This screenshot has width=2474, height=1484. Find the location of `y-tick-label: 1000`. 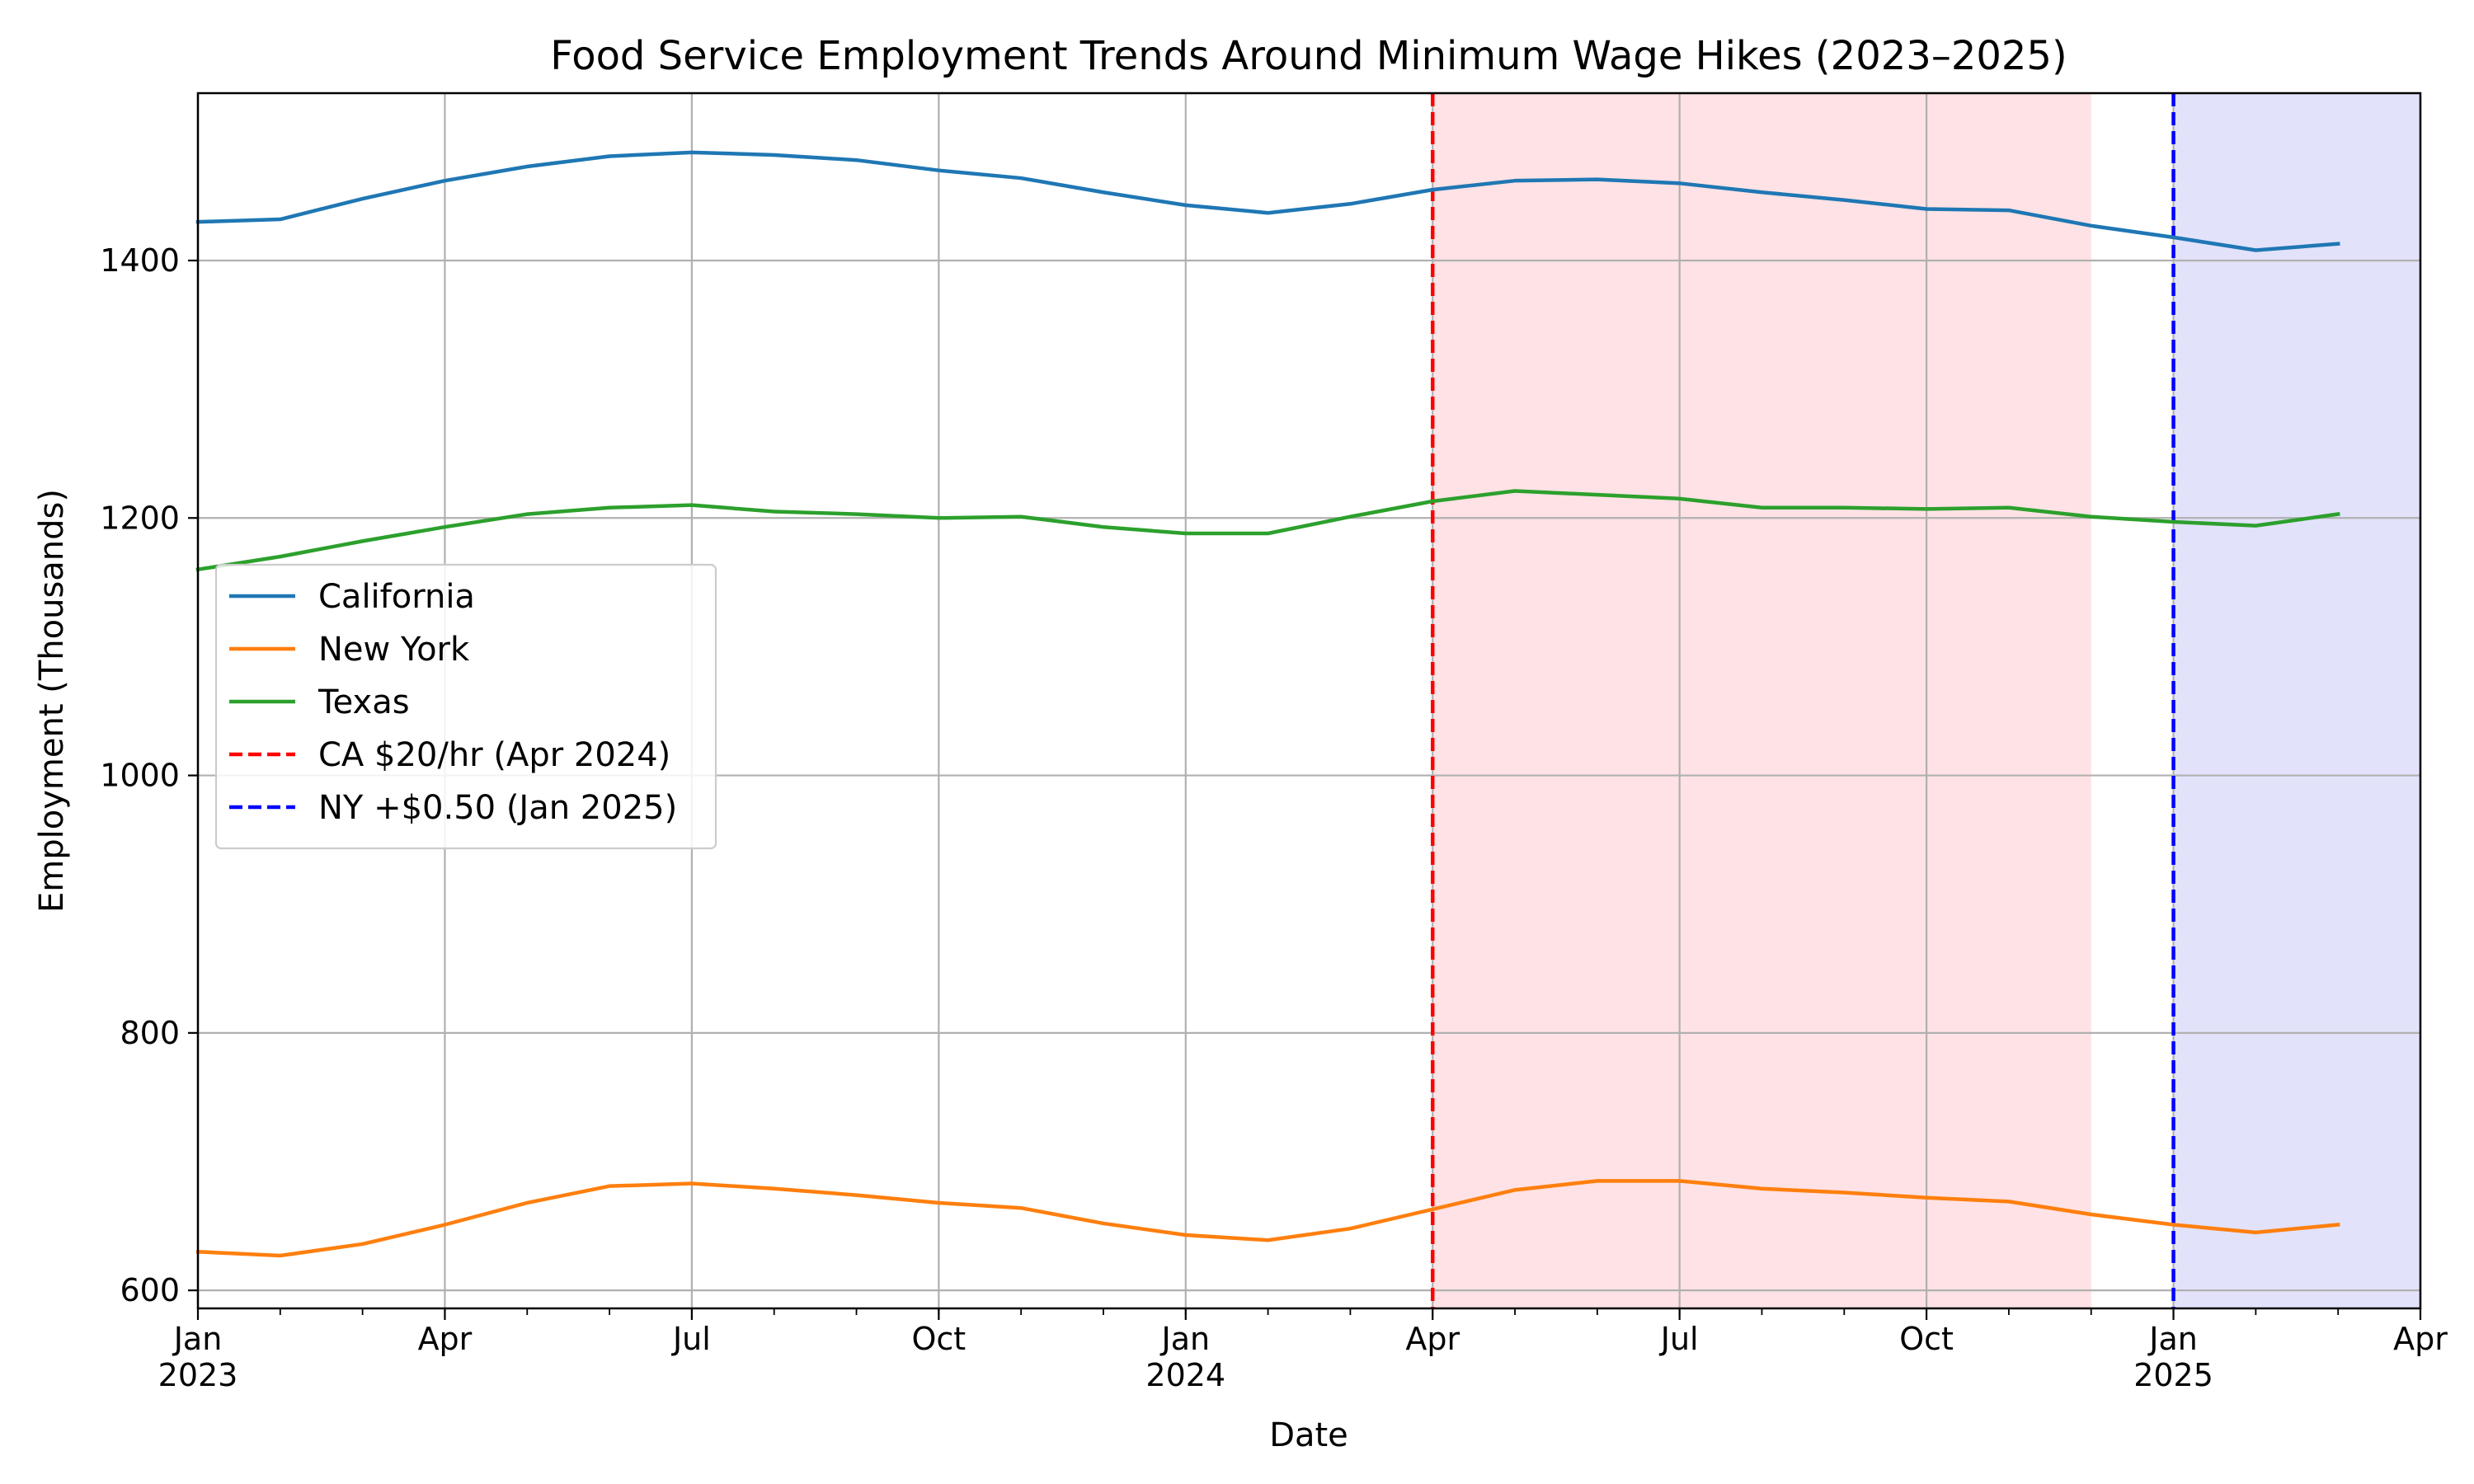

y-tick-label: 1000 is located at coordinates (140, 776).